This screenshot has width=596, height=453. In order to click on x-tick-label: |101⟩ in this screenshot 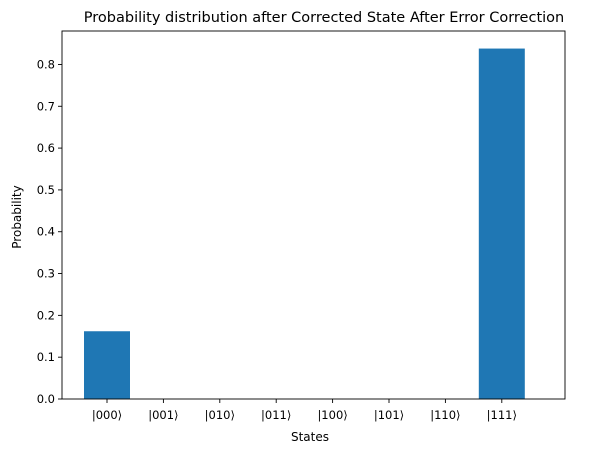, I will do `click(389, 415)`.